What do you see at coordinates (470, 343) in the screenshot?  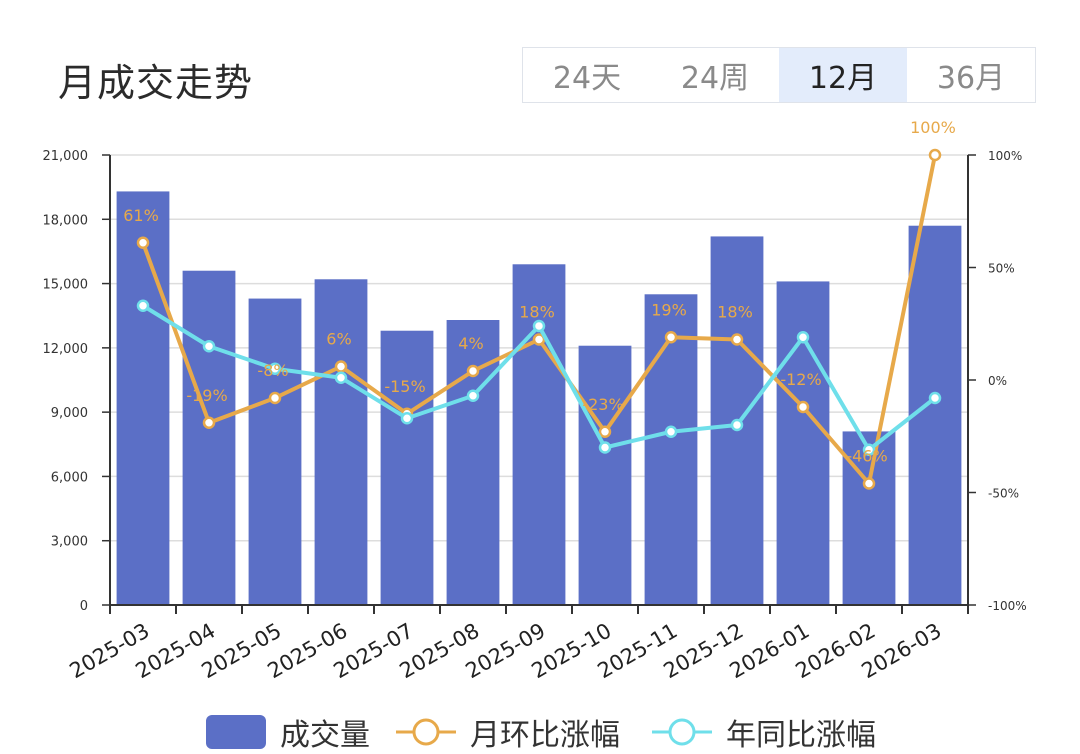 I see `mom-data-label: 4%` at bounding box center [470, 343].